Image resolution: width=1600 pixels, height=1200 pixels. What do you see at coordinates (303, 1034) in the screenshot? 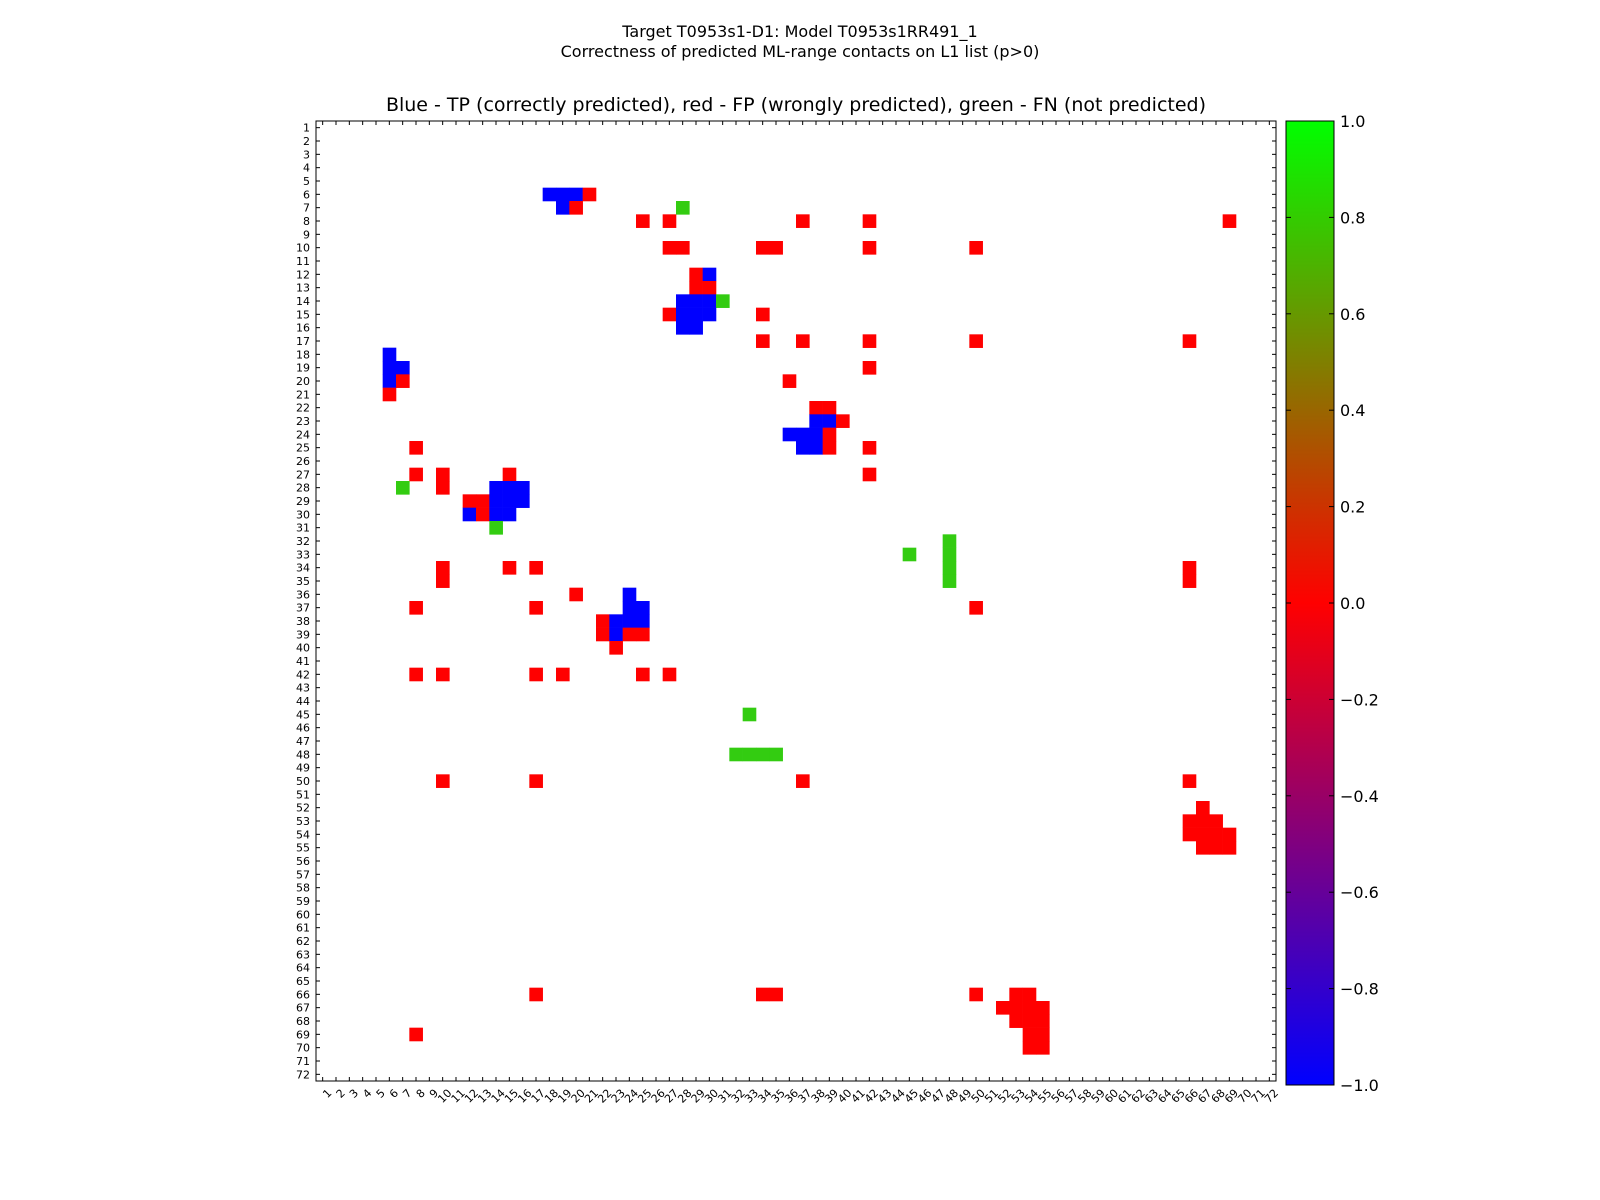
I see `y-tick-label: 69` at bounding box center [303, 1034].